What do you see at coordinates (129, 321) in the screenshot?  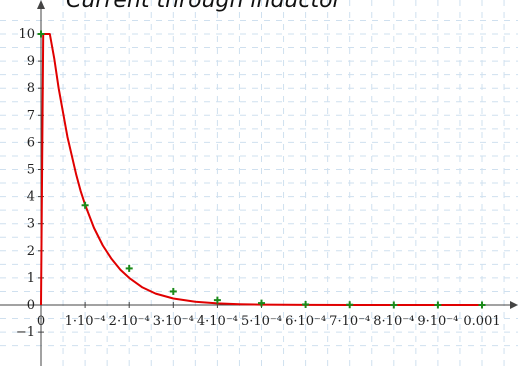 I see `x-tick-label: 2·10⁻⁴` at bounding box center [129, 321].